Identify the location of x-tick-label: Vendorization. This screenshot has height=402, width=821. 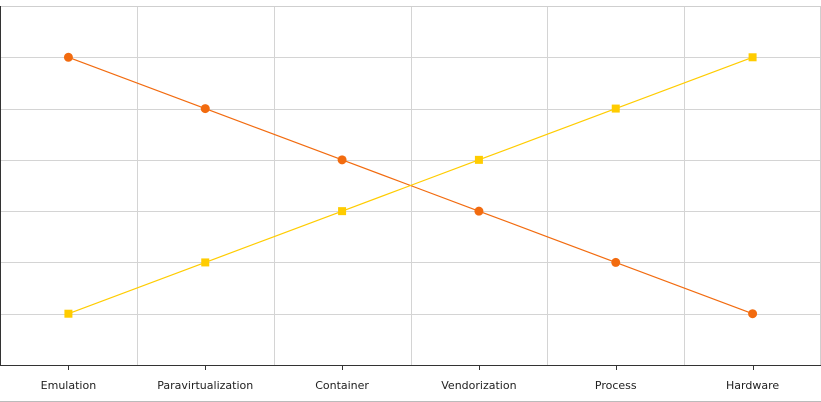
(478, 385).